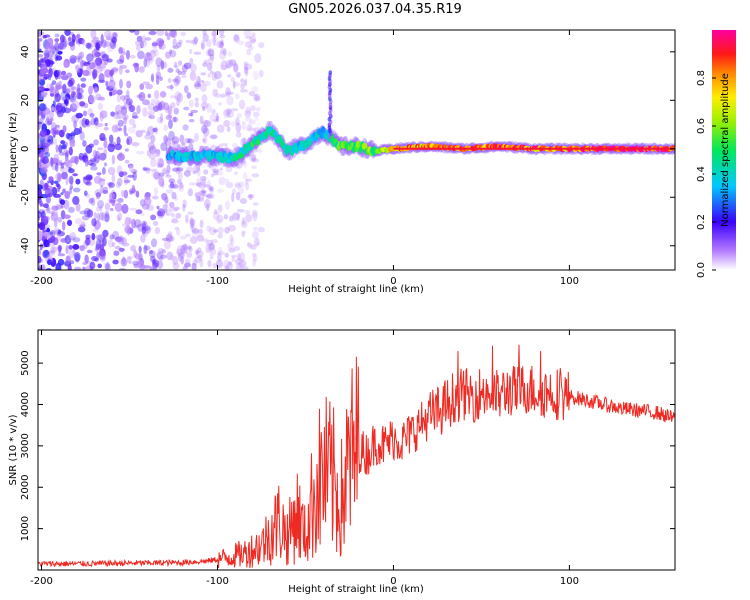 This screenshot has width=750, height=600. I want to click on x-tick-label: -100, so click(217, 281).